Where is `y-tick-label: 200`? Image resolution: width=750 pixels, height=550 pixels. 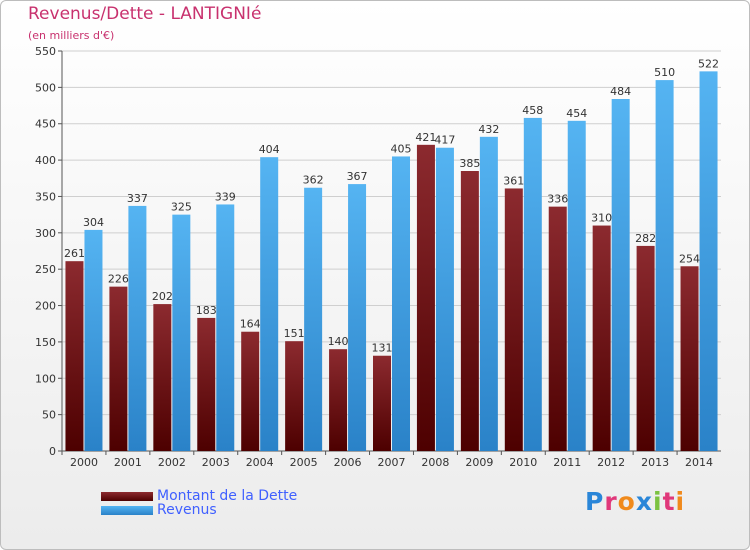 y-tick-label: 200 is located at coordinates (45, 306).